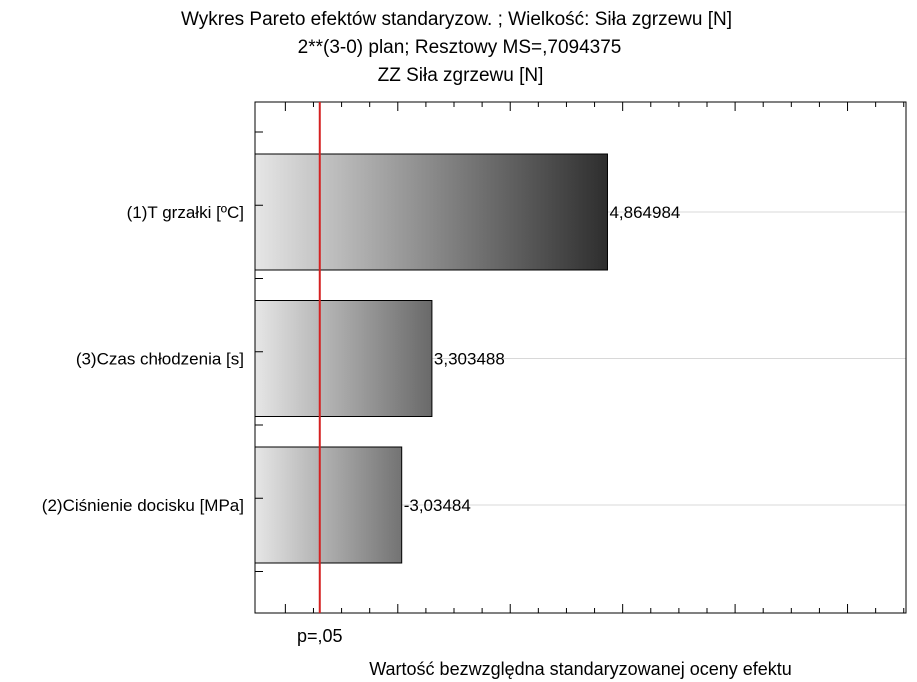 This screenshot has height=682, width=917. I want to click on significance-label: p=,05, so click(320, 636).